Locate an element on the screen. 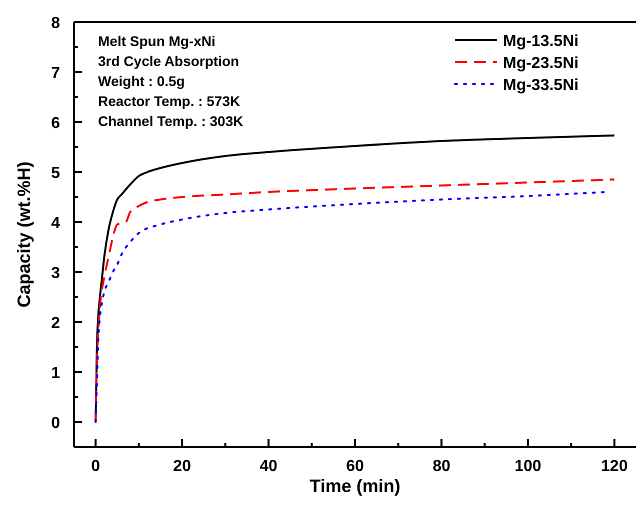 This screenshot has height=505, width=638. x-tick-label: 80 is located at coordinates (441, 466).